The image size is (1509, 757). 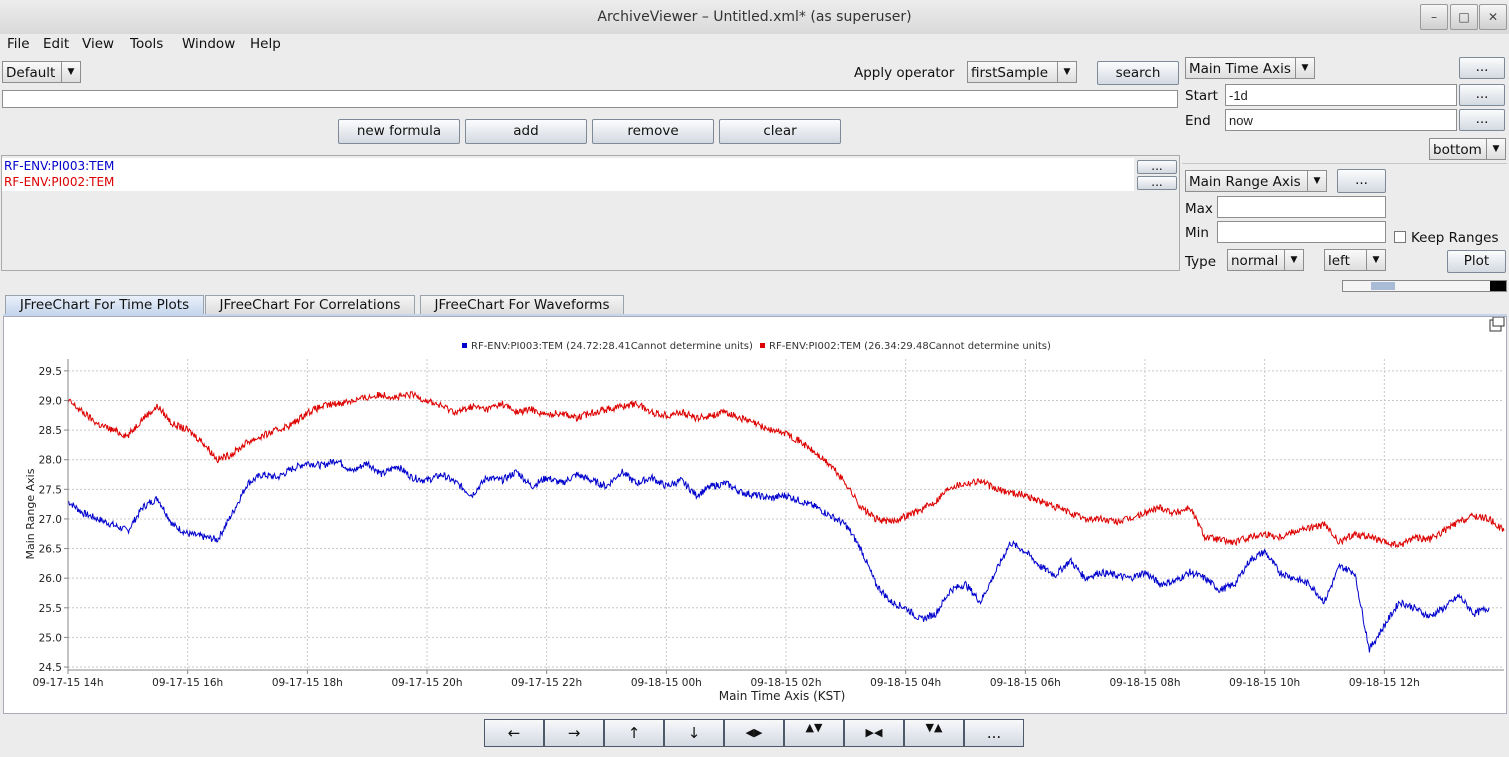 What do you see at coordinates (526, 131) in the screenshot?
I see `add-button: add` at bounding box center [526, 131].